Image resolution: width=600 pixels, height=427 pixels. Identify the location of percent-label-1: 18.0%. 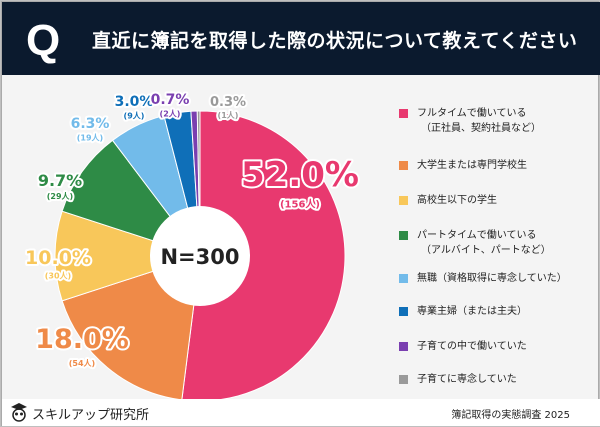
(82, 339).